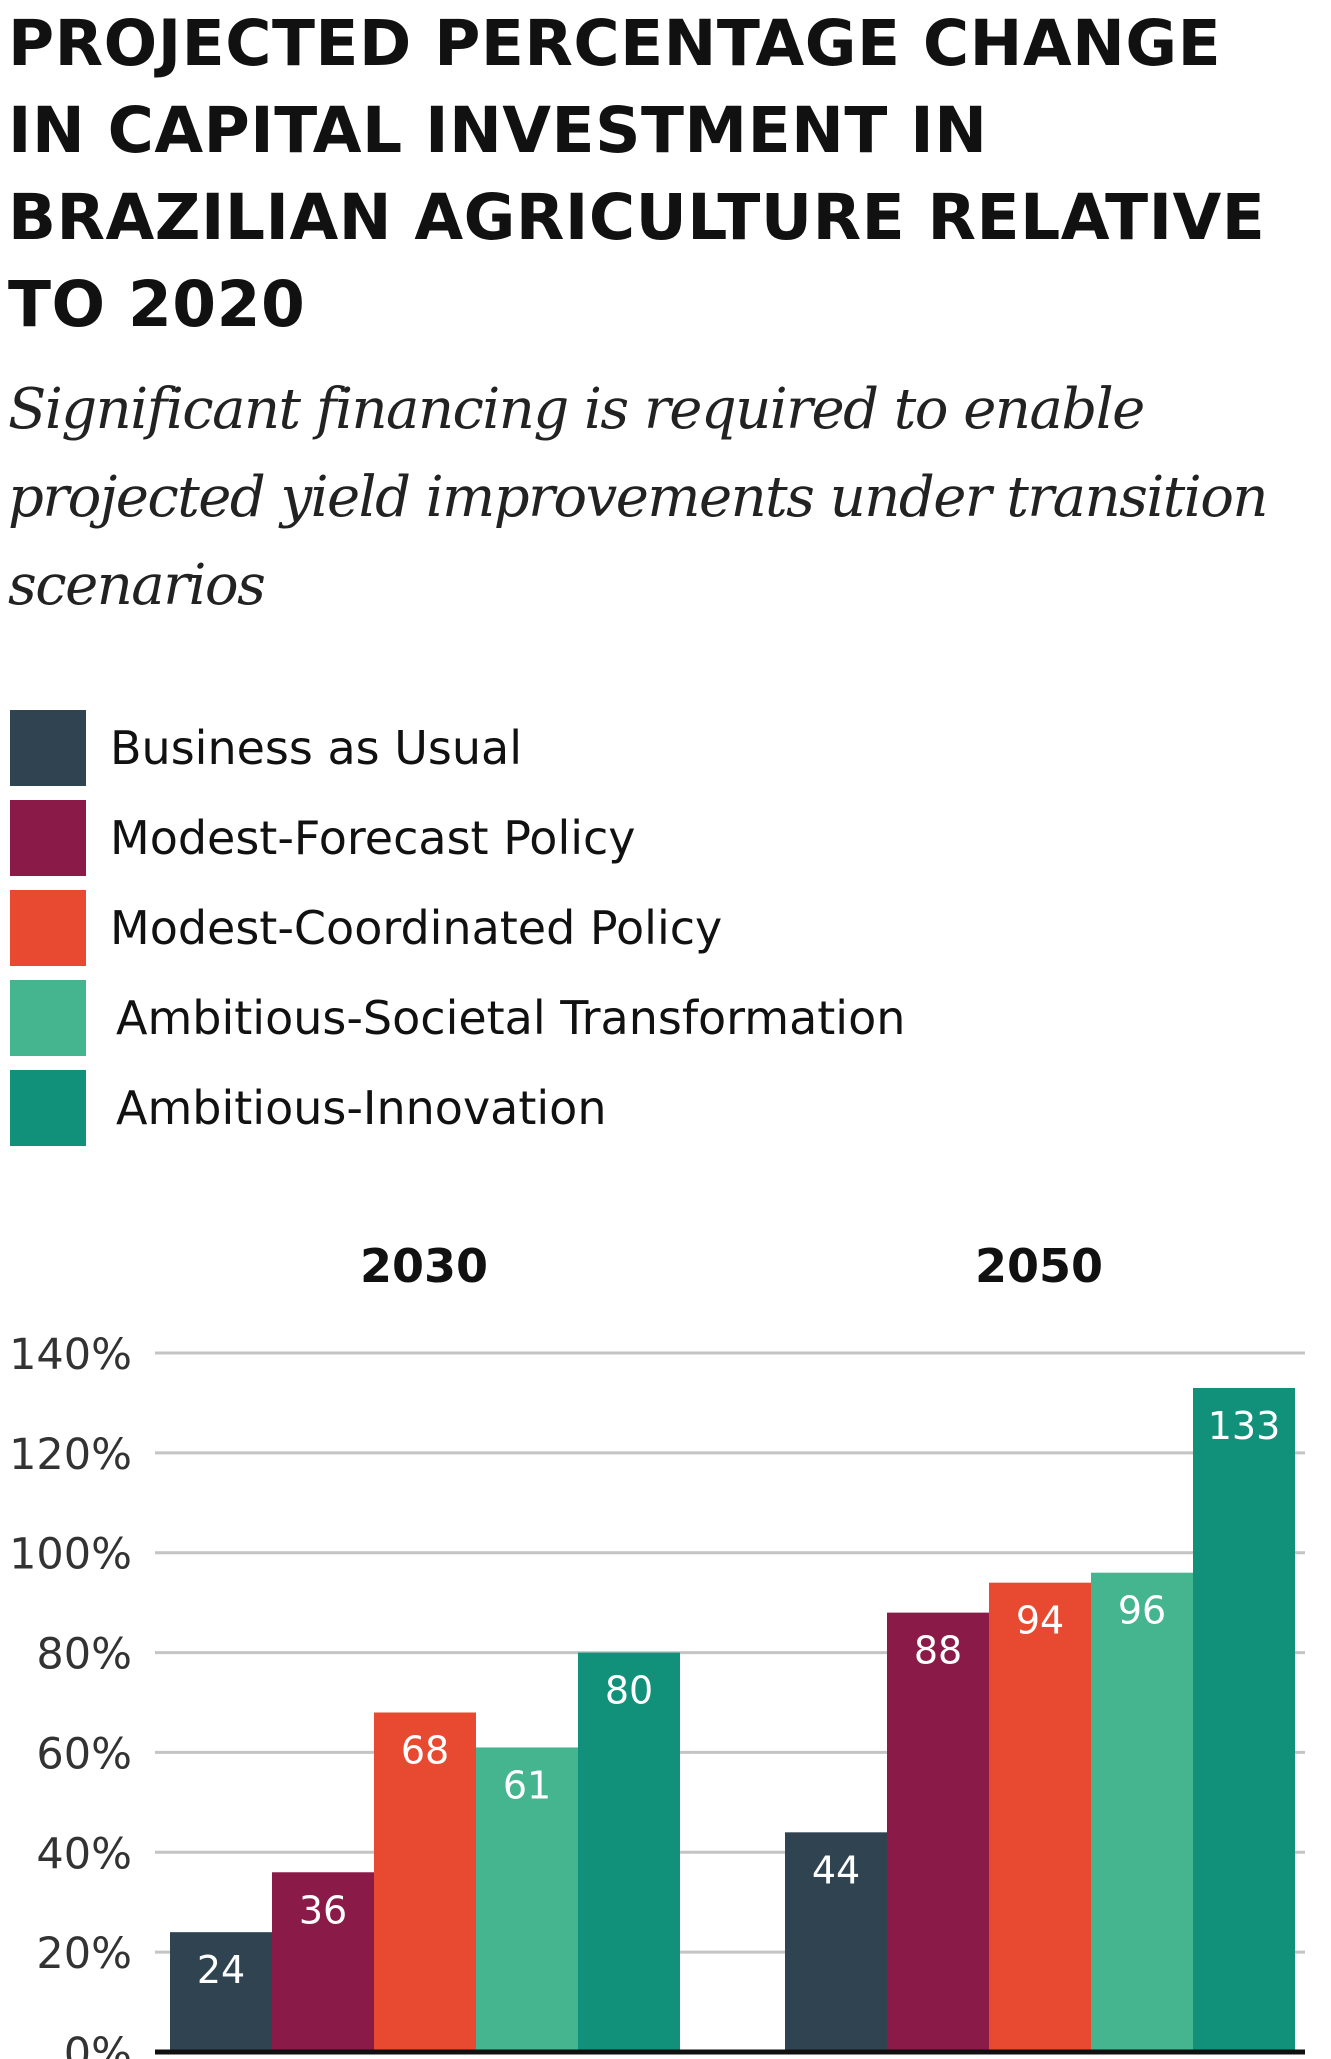 The image size is (1331, 2059). What do you see at coordinates (527, 1785) in the screenshot?
I see `bar-value-label: 61` at bounding box center [527, 1785].